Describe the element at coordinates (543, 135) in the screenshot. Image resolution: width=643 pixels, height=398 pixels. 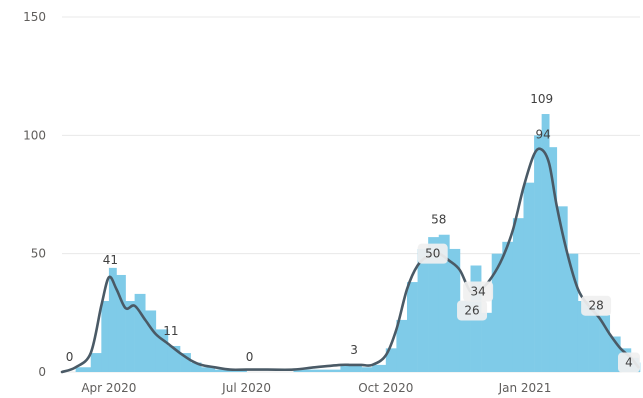
I see `data-label: 94` at that location.